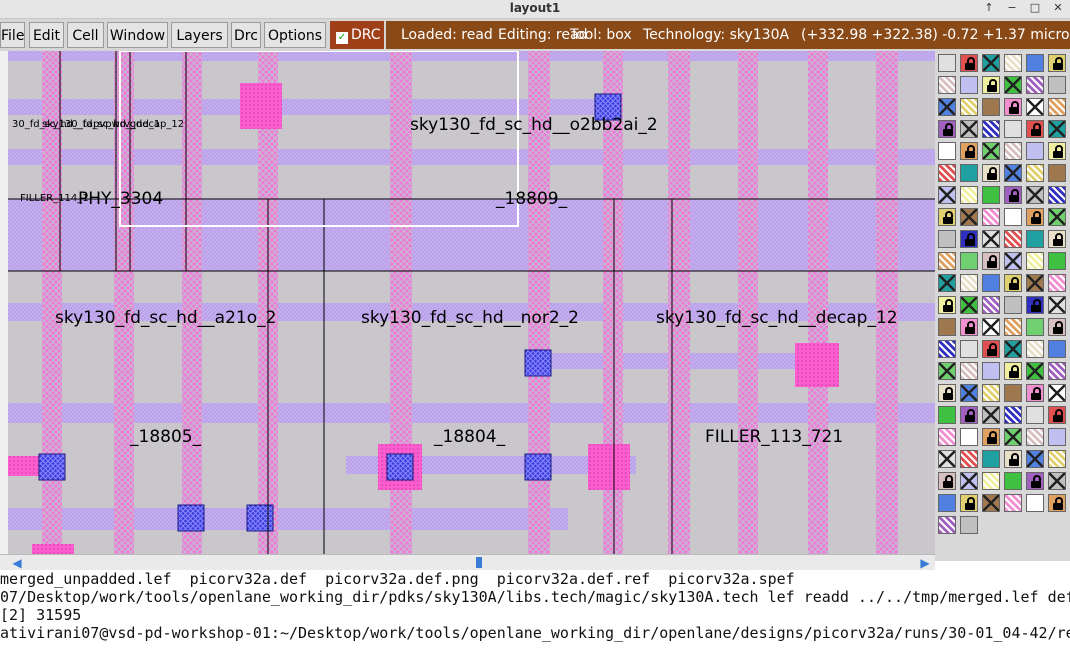 Image resolution: width=1070 pixels, height=661 pixels. Describe the element at coordinates (357, 35) in the screenshot. I see `drc-toggle: ✓ DRC` at that location.